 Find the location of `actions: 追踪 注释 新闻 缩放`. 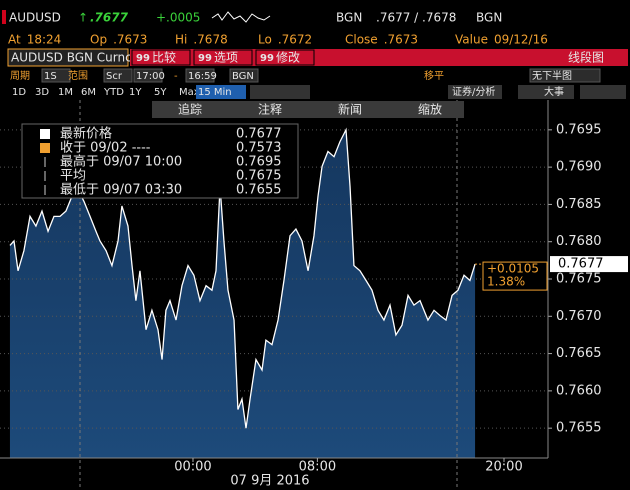

actions: 追踪 注释 新闻 缩放 is located at coordinates (310, 109).